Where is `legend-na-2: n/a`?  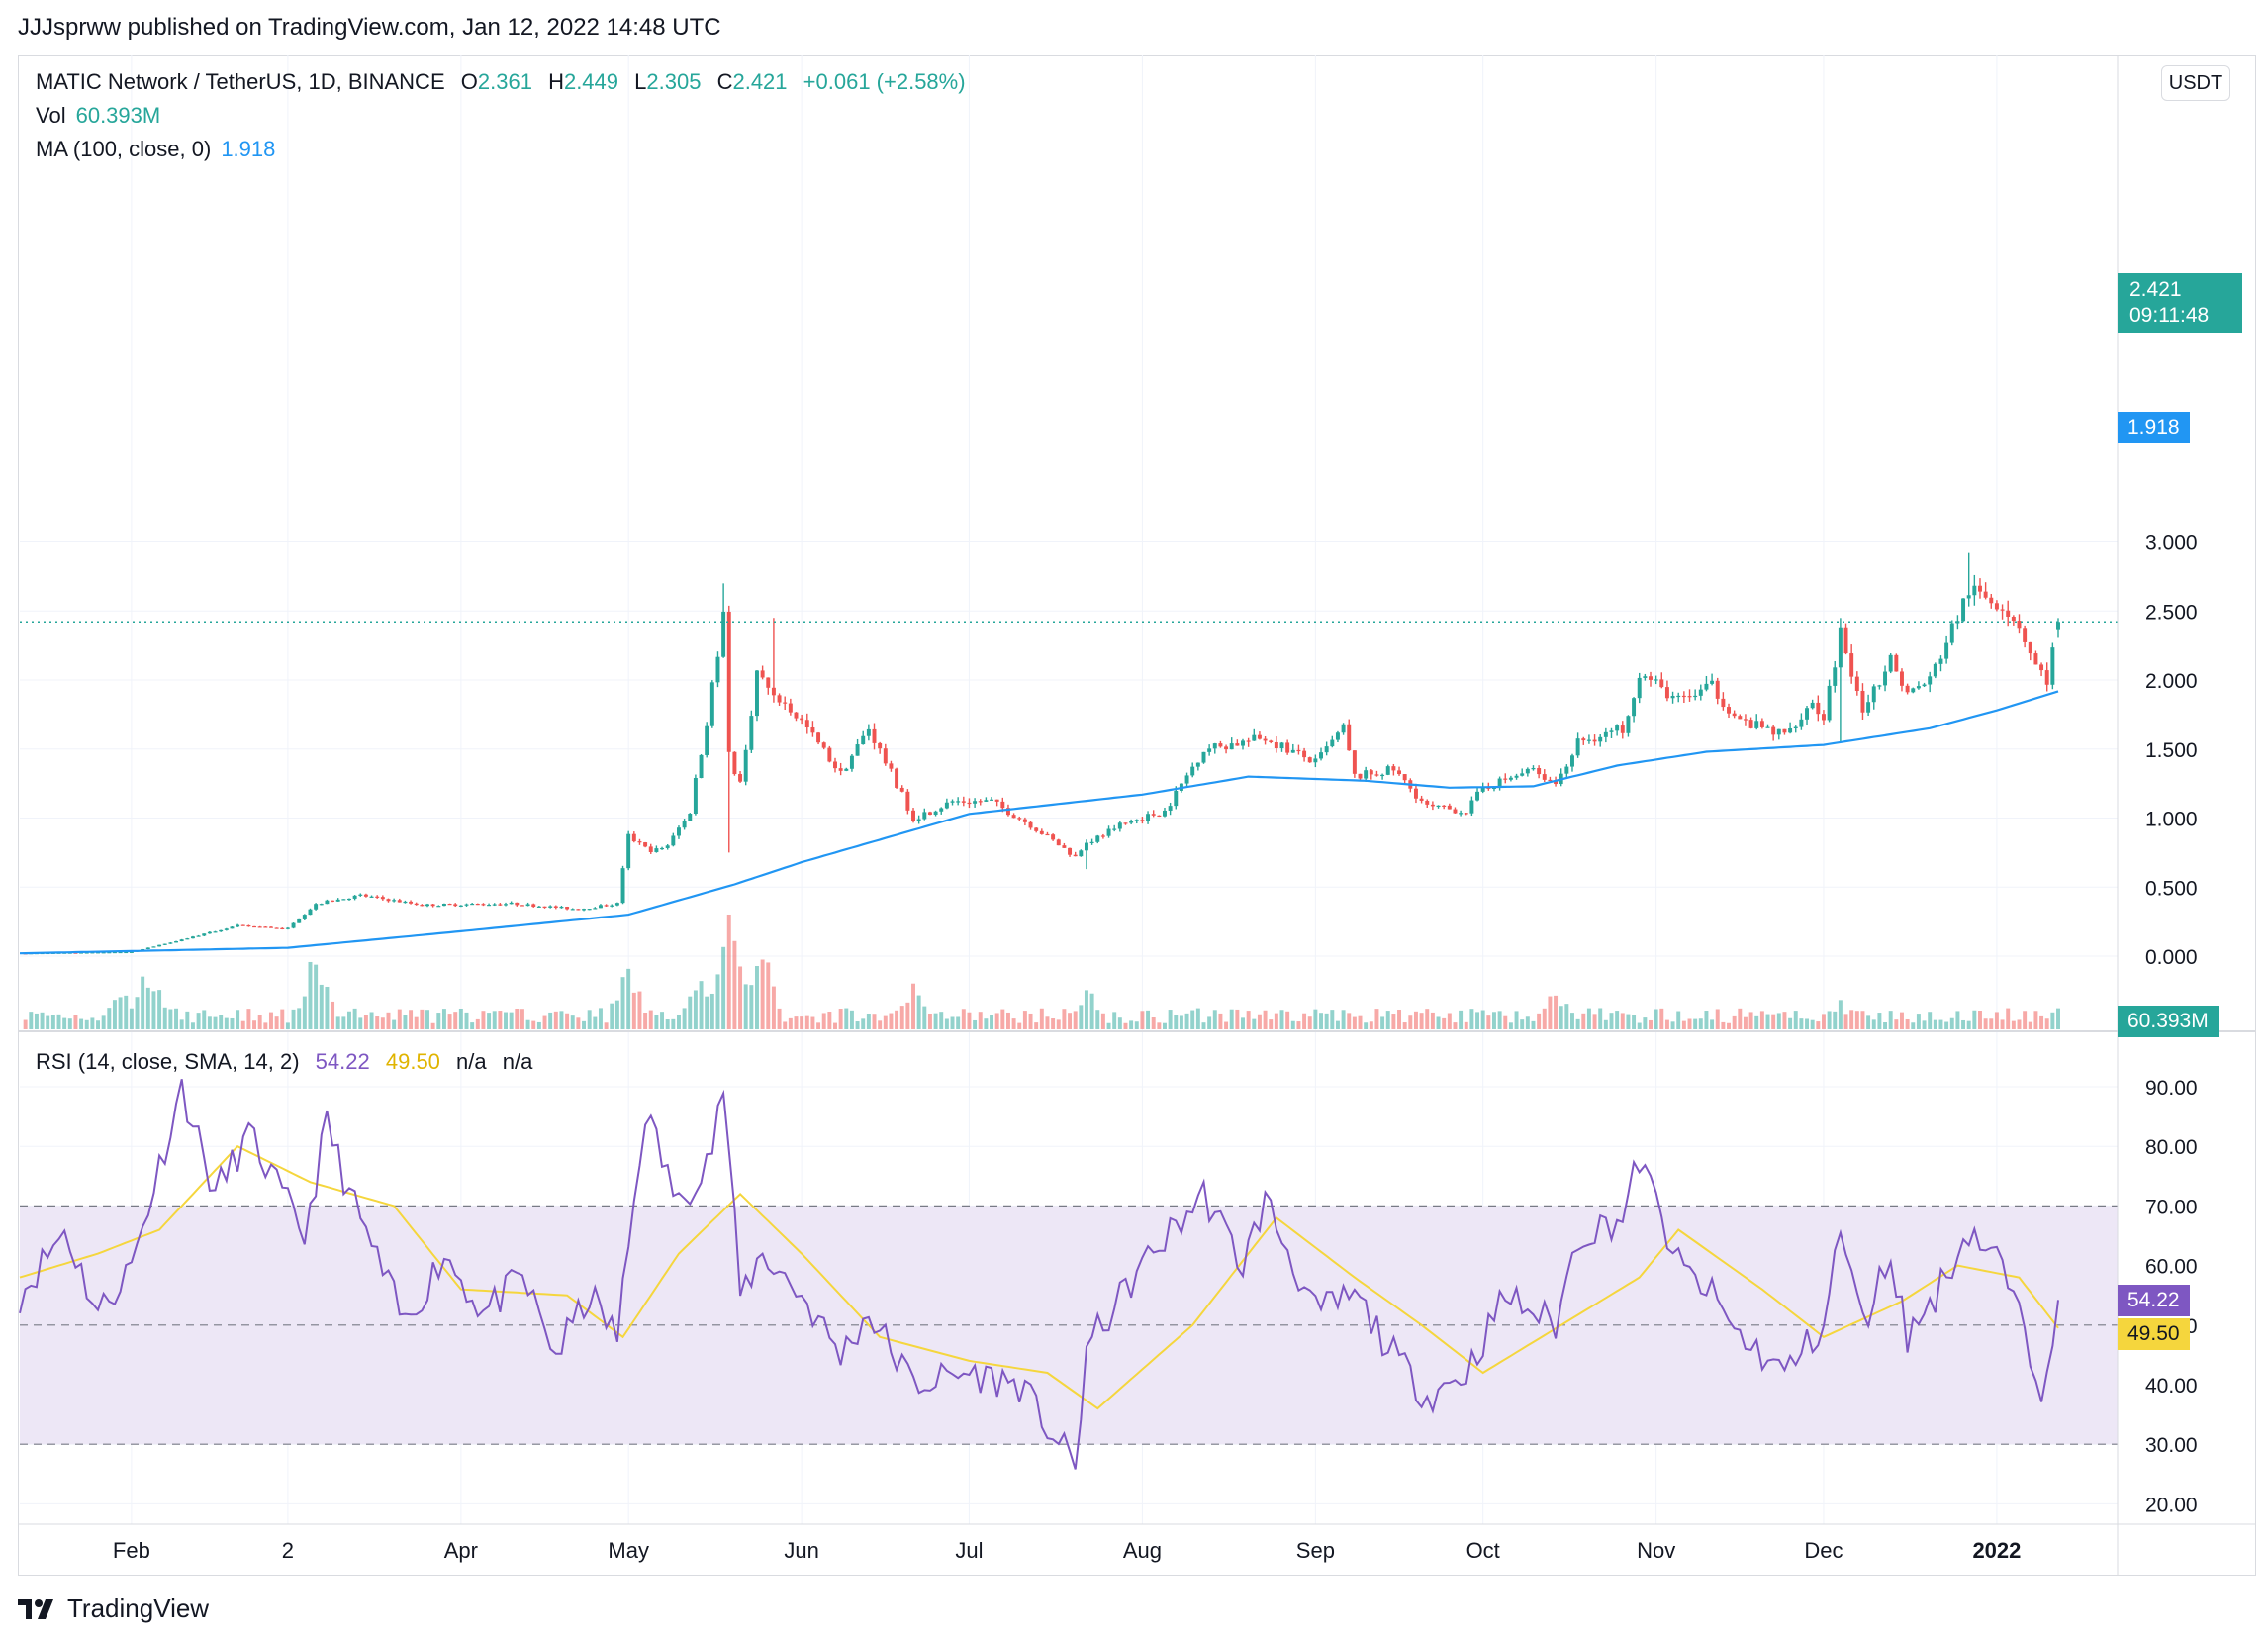 legend-na-2: n/a is located at coordinates (517, 1061).